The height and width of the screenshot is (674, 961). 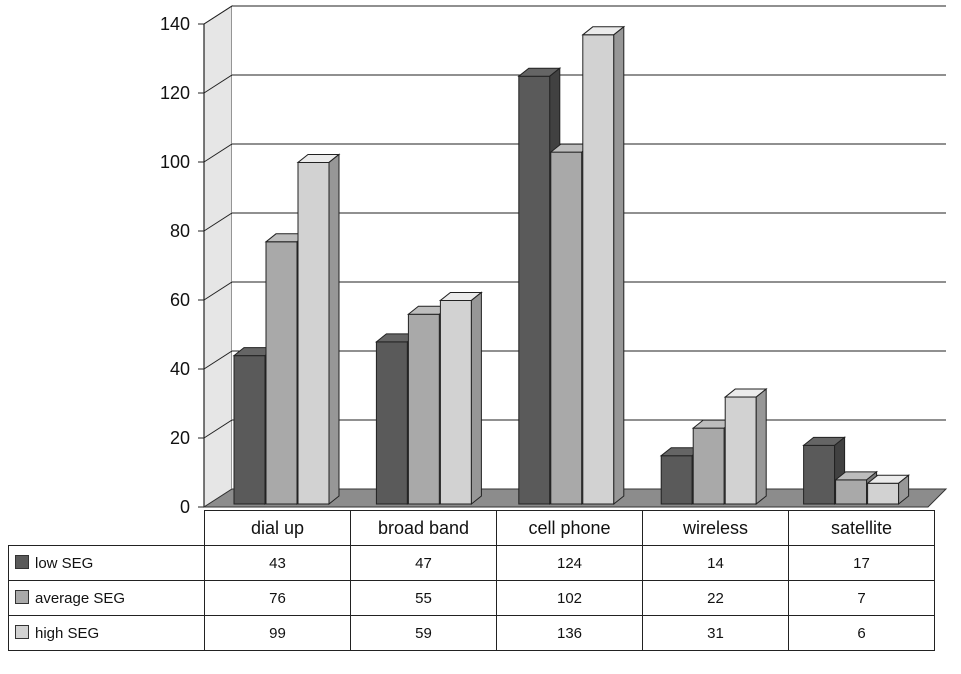 I want to click on y-tick-label: 140, so click(x=175, y=24).